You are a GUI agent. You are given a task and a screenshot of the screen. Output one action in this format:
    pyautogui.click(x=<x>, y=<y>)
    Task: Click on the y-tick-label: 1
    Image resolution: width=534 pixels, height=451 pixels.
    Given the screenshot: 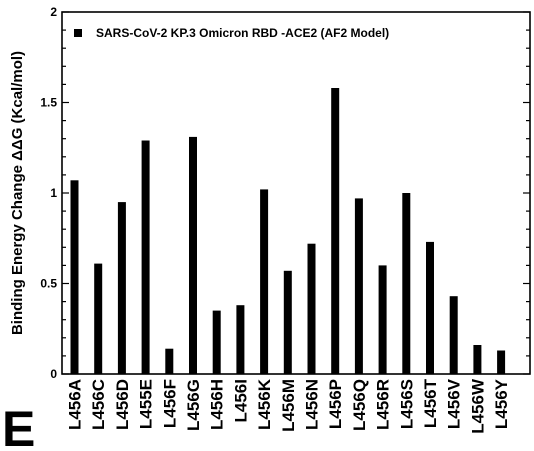 What is the action you would take?
    pyautogui.click(x=53, y=193)
    